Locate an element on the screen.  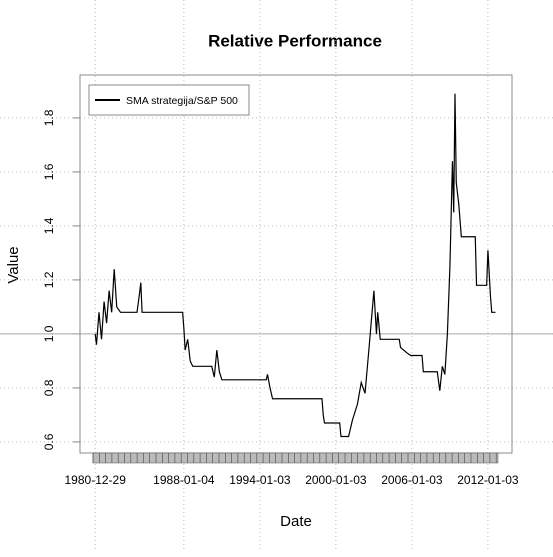
x-tick-label: 1988-01-04 is located at coordinates (184, 480).